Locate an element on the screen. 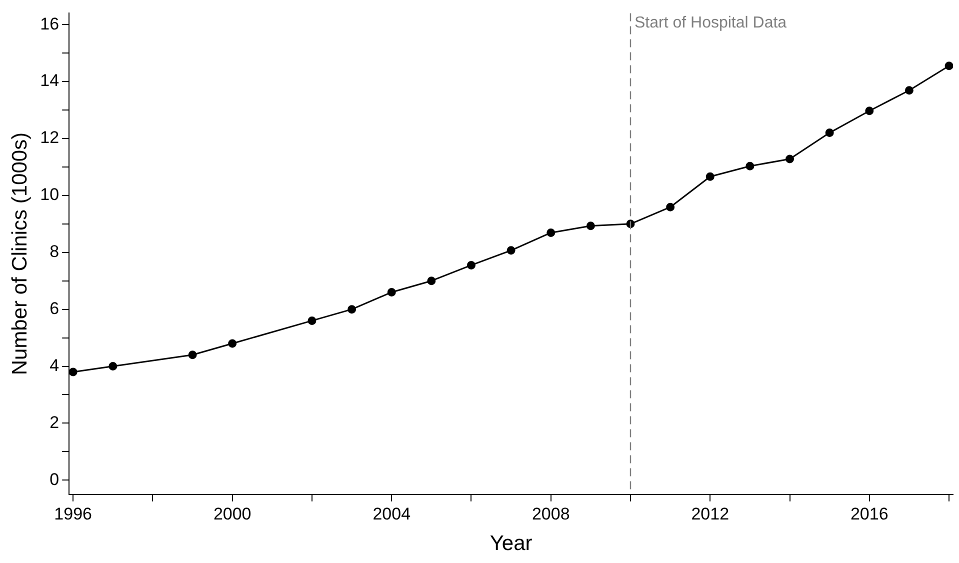  y-tick-label: 10 is located at coordinates (50, 194).